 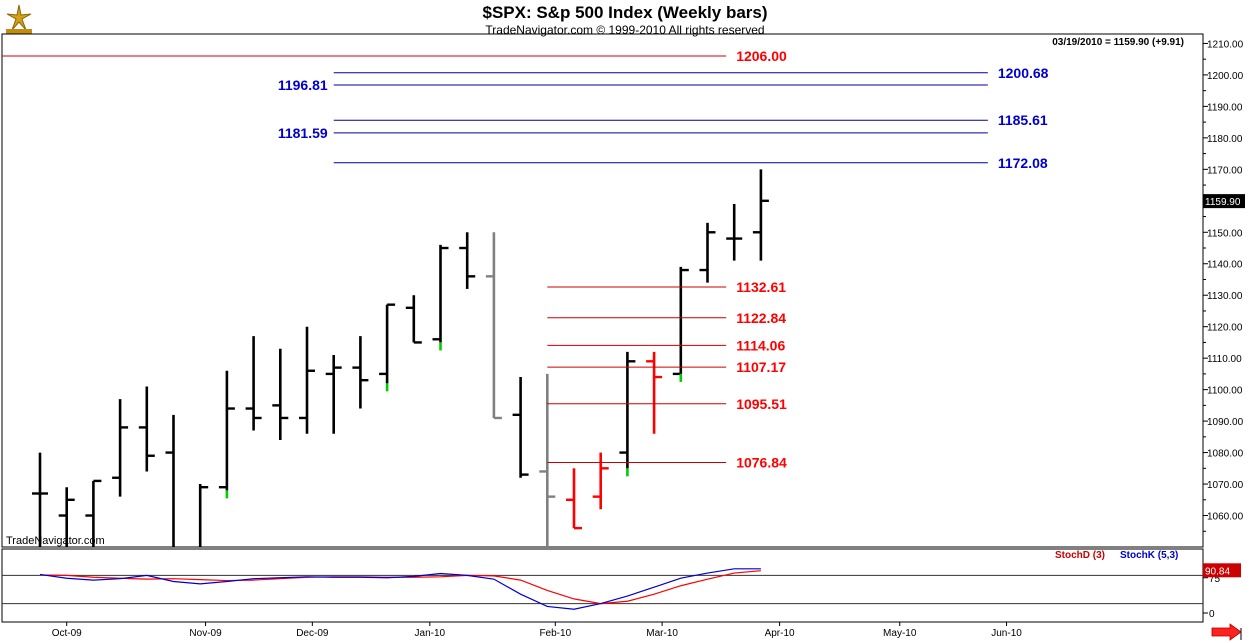 I want to click on osc-last-tag, so click(x=1222, y=570).